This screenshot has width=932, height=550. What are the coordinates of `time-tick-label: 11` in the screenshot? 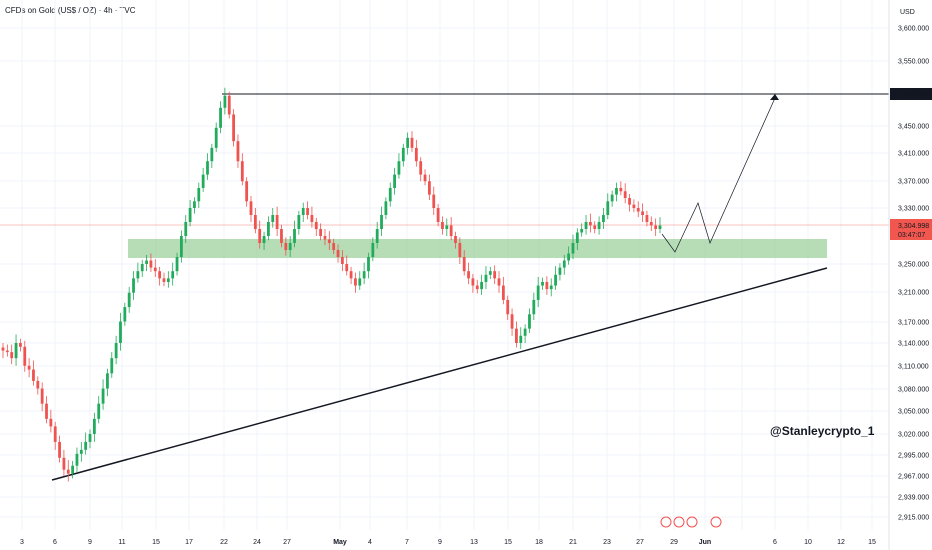 It's located at (121, 542).